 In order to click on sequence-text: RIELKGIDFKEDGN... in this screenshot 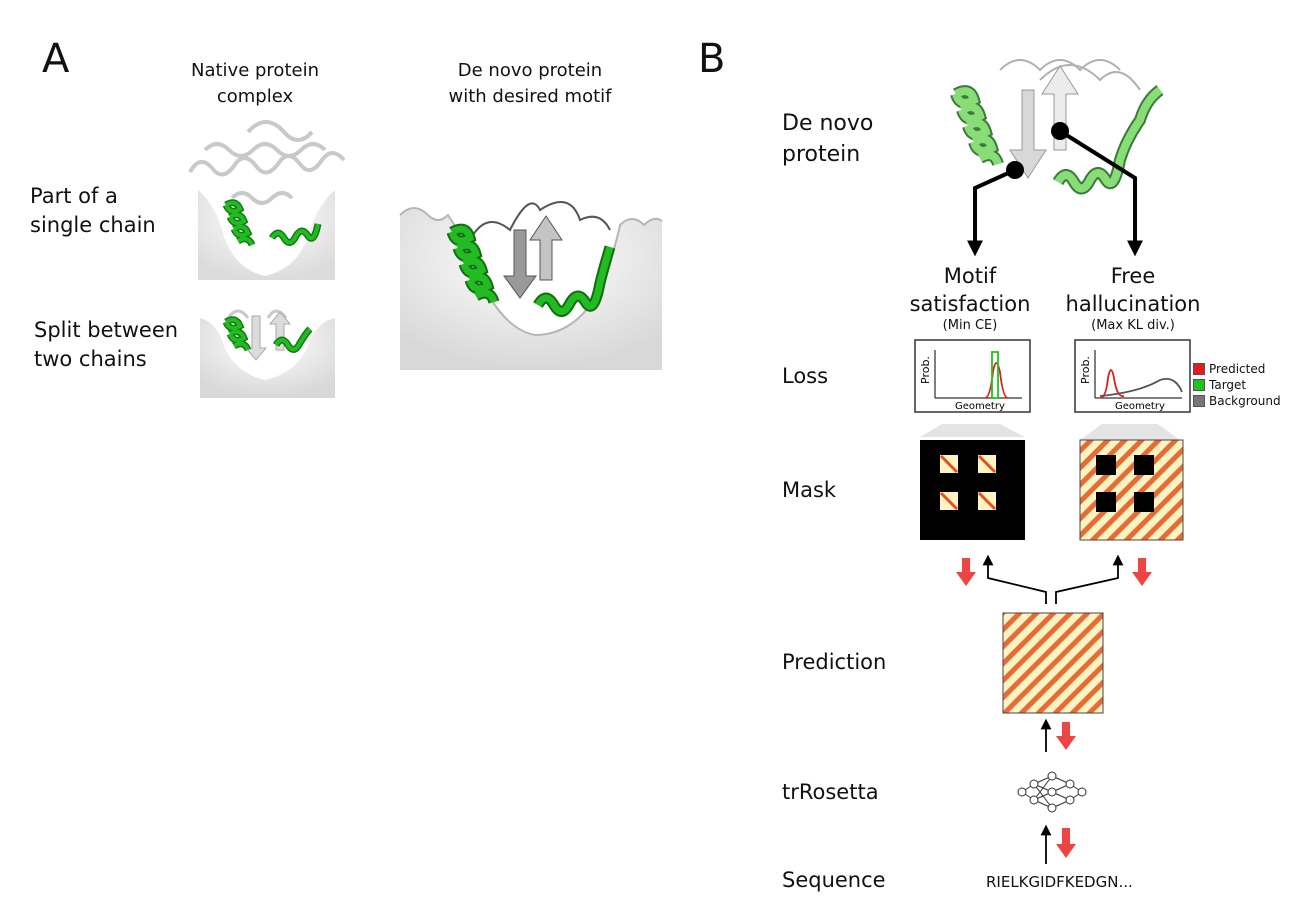, I will do `click(1059, 882)`.